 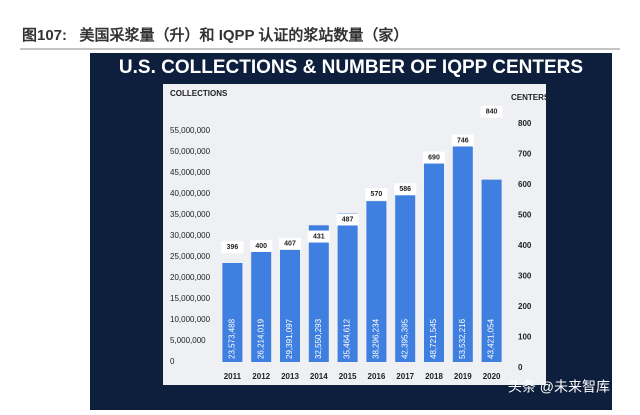 I want to click on x-tick-label: 2018, so click(x=434, y=376).